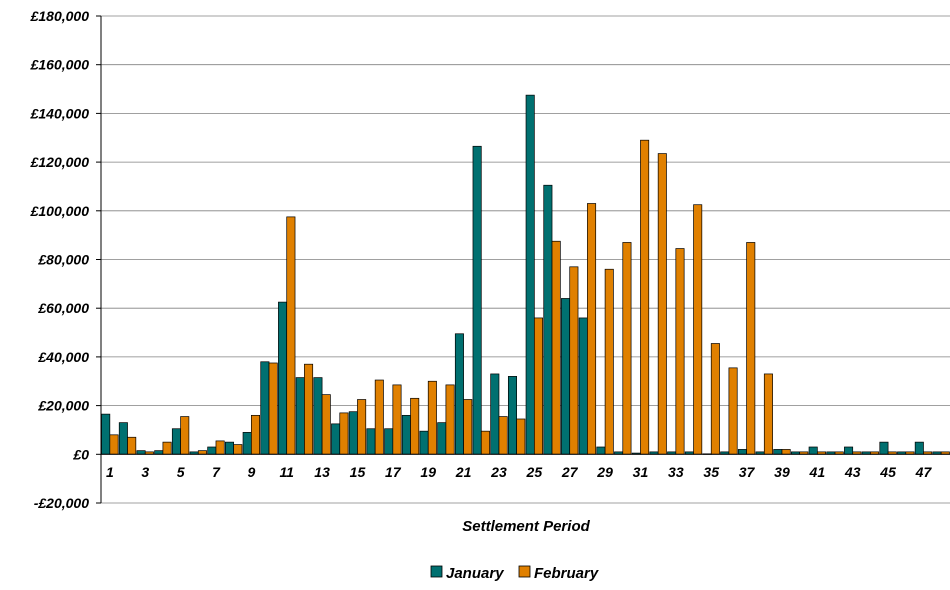 This screenshot has height=590, width=950. Describe the element at coordinates (60, 16) in the screenshot. I see `y-tick-label: £180,000` at that location.